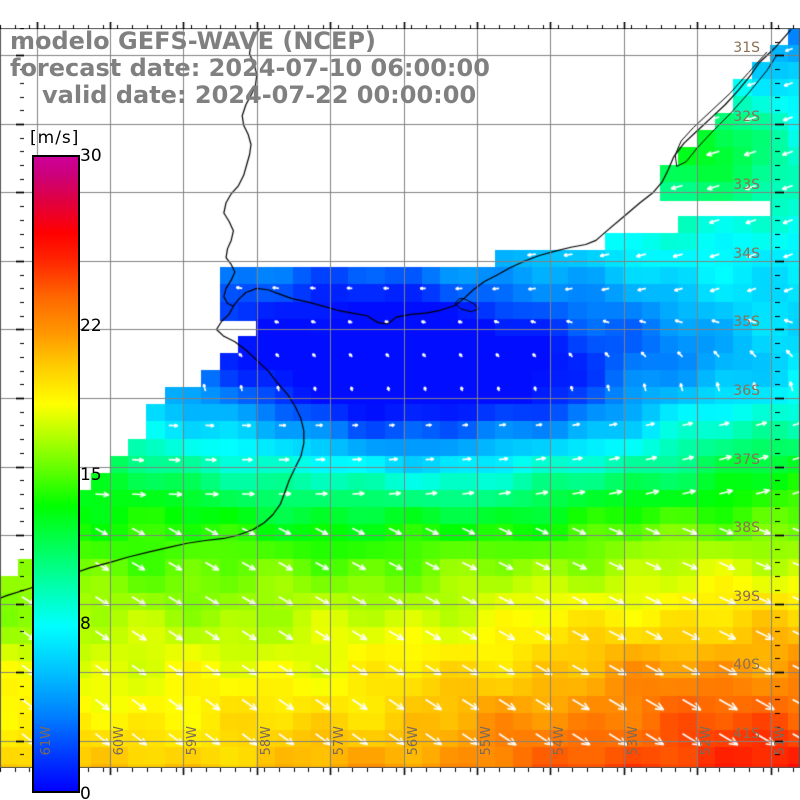 The width and height of the screenshot is (800, 800). I want to click on colorbar-gradient, so click(56, 474).